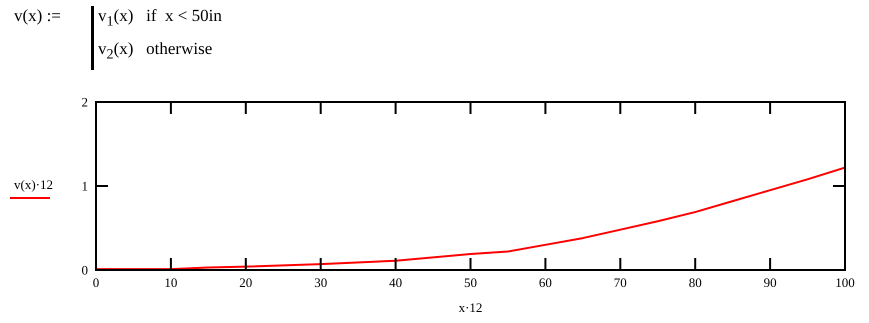 This screenshot has width=869, height=323. Describe the element at coordinates (620, 282) in the screenshot. I see `x-tick-label: 70` at that location.